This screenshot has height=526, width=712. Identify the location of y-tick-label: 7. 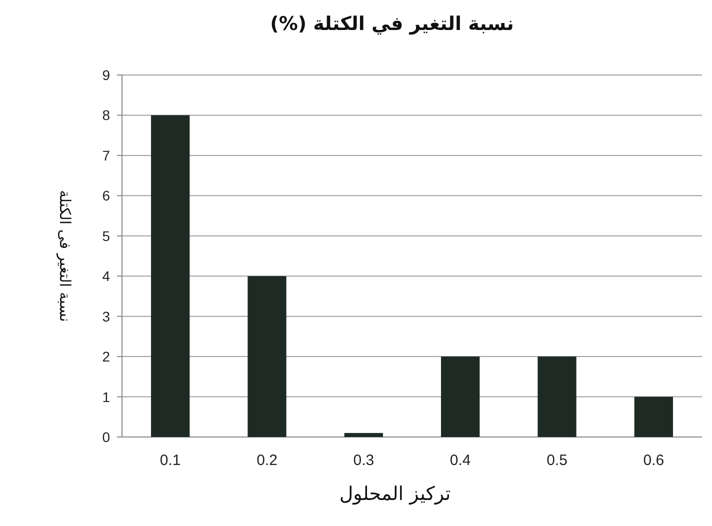
(106, 155).